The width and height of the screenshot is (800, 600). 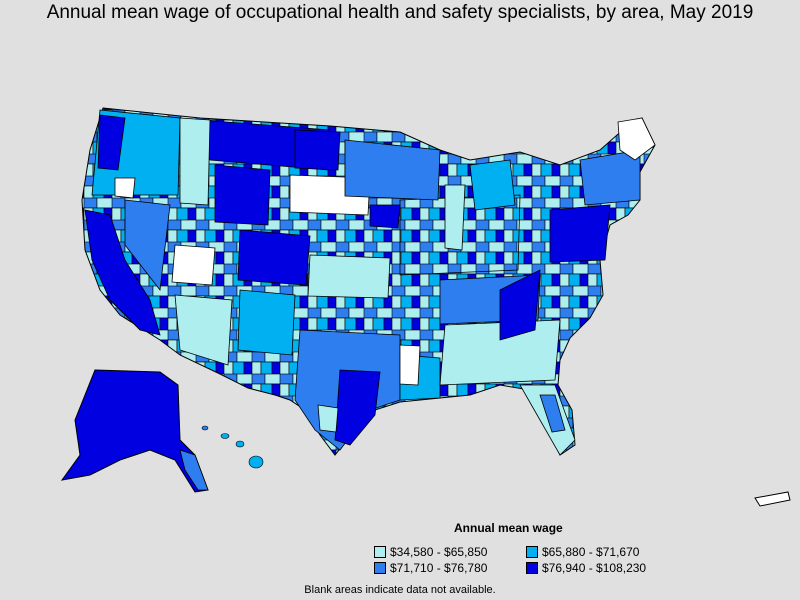 What do you see at coordinates (508, 528) in the screenshot?
I see `legend-title: Annual mean wage` at bounding box center [508, 528].